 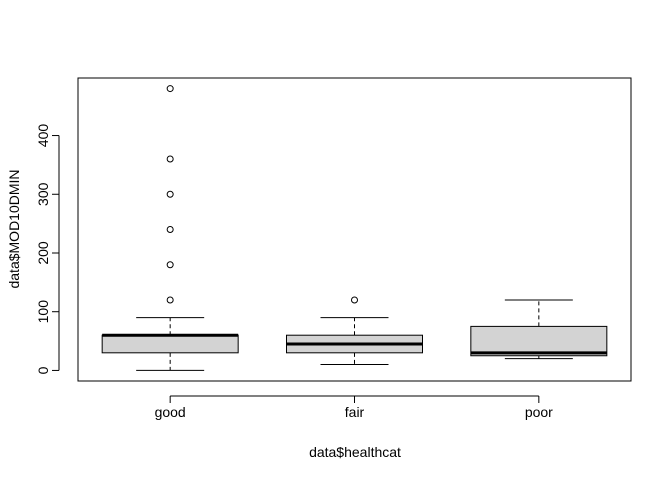 I want to click on box-poor, so click(x=539, y=329).